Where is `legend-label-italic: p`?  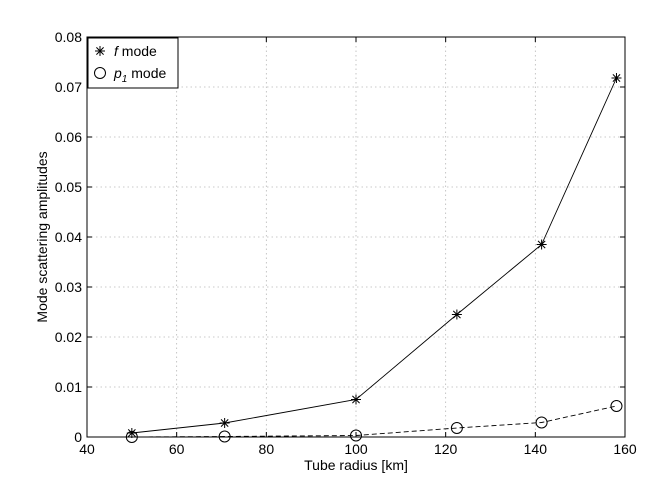
legend-label-italic: p is located at coordinates (117, 73).